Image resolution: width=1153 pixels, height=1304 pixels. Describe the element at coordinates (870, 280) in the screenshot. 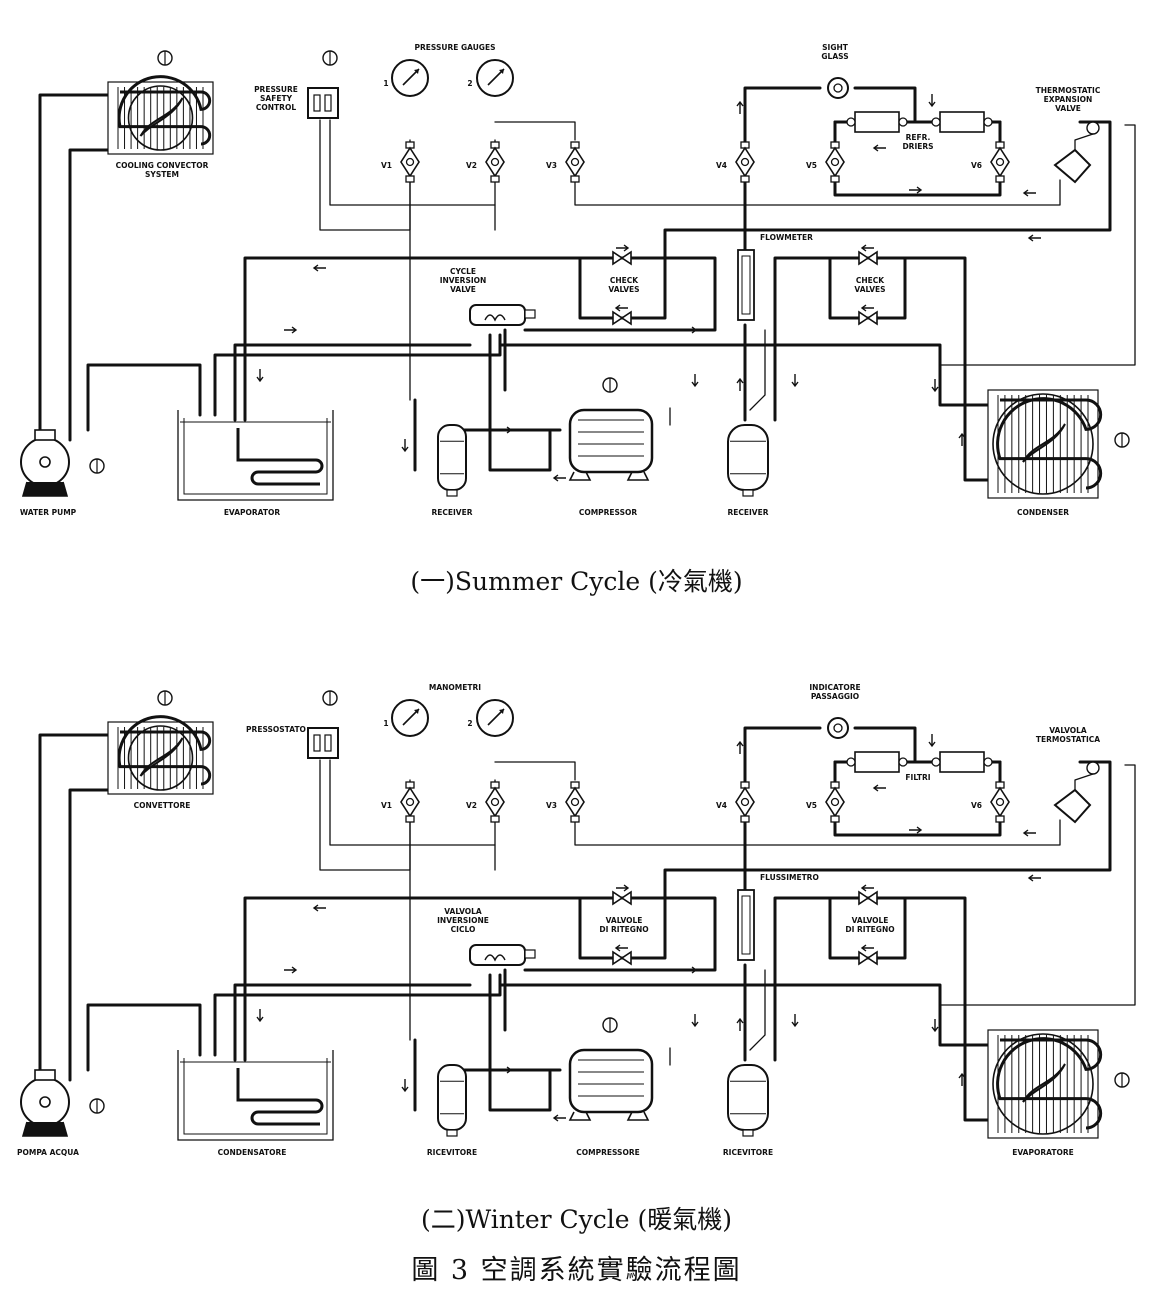

I see `check-valves-label-2: CHECK` at that location.